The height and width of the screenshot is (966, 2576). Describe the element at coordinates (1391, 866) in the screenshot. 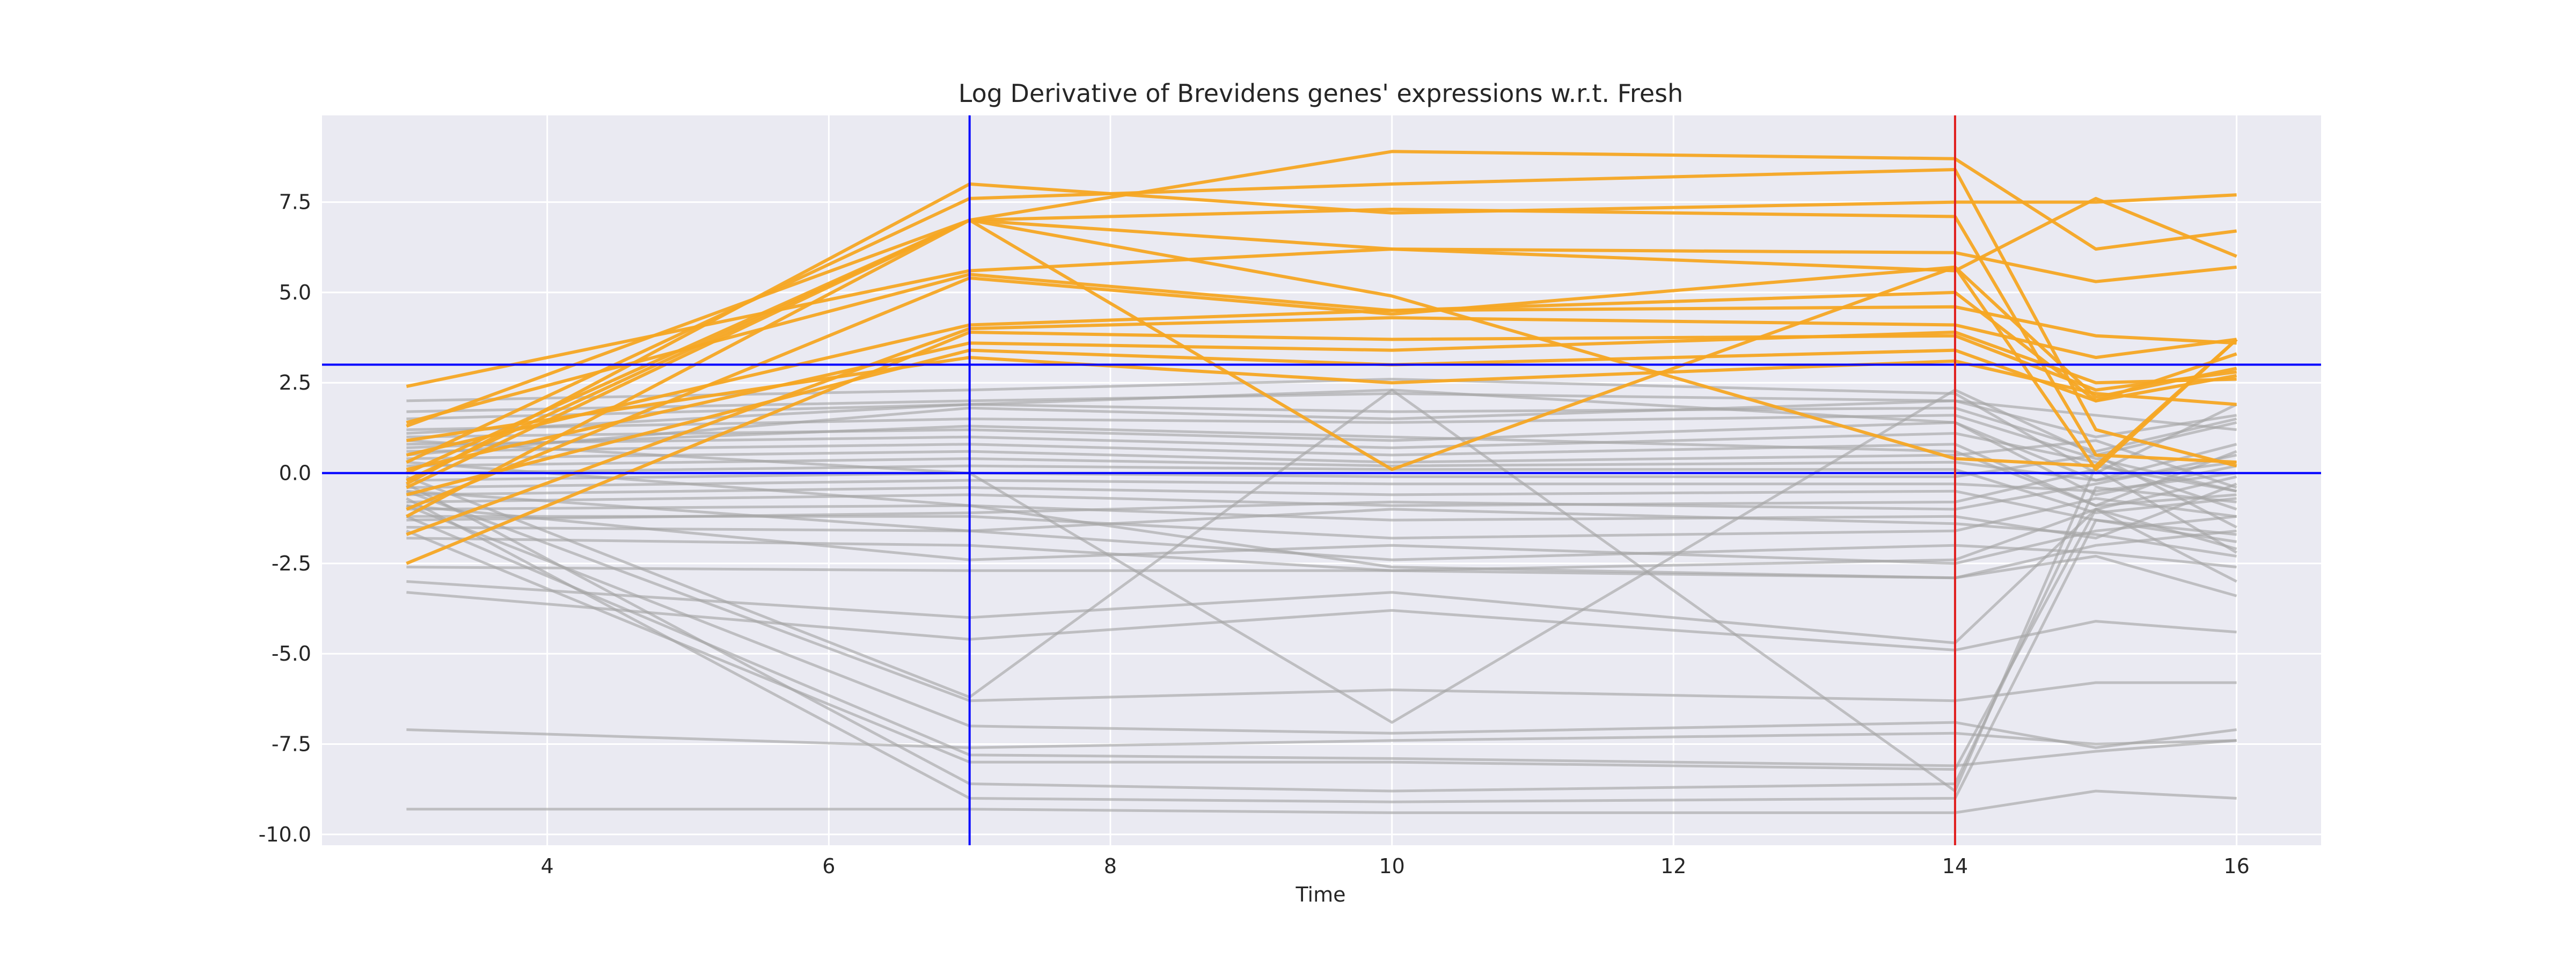

I see `x-tick-label: 10` at that location.